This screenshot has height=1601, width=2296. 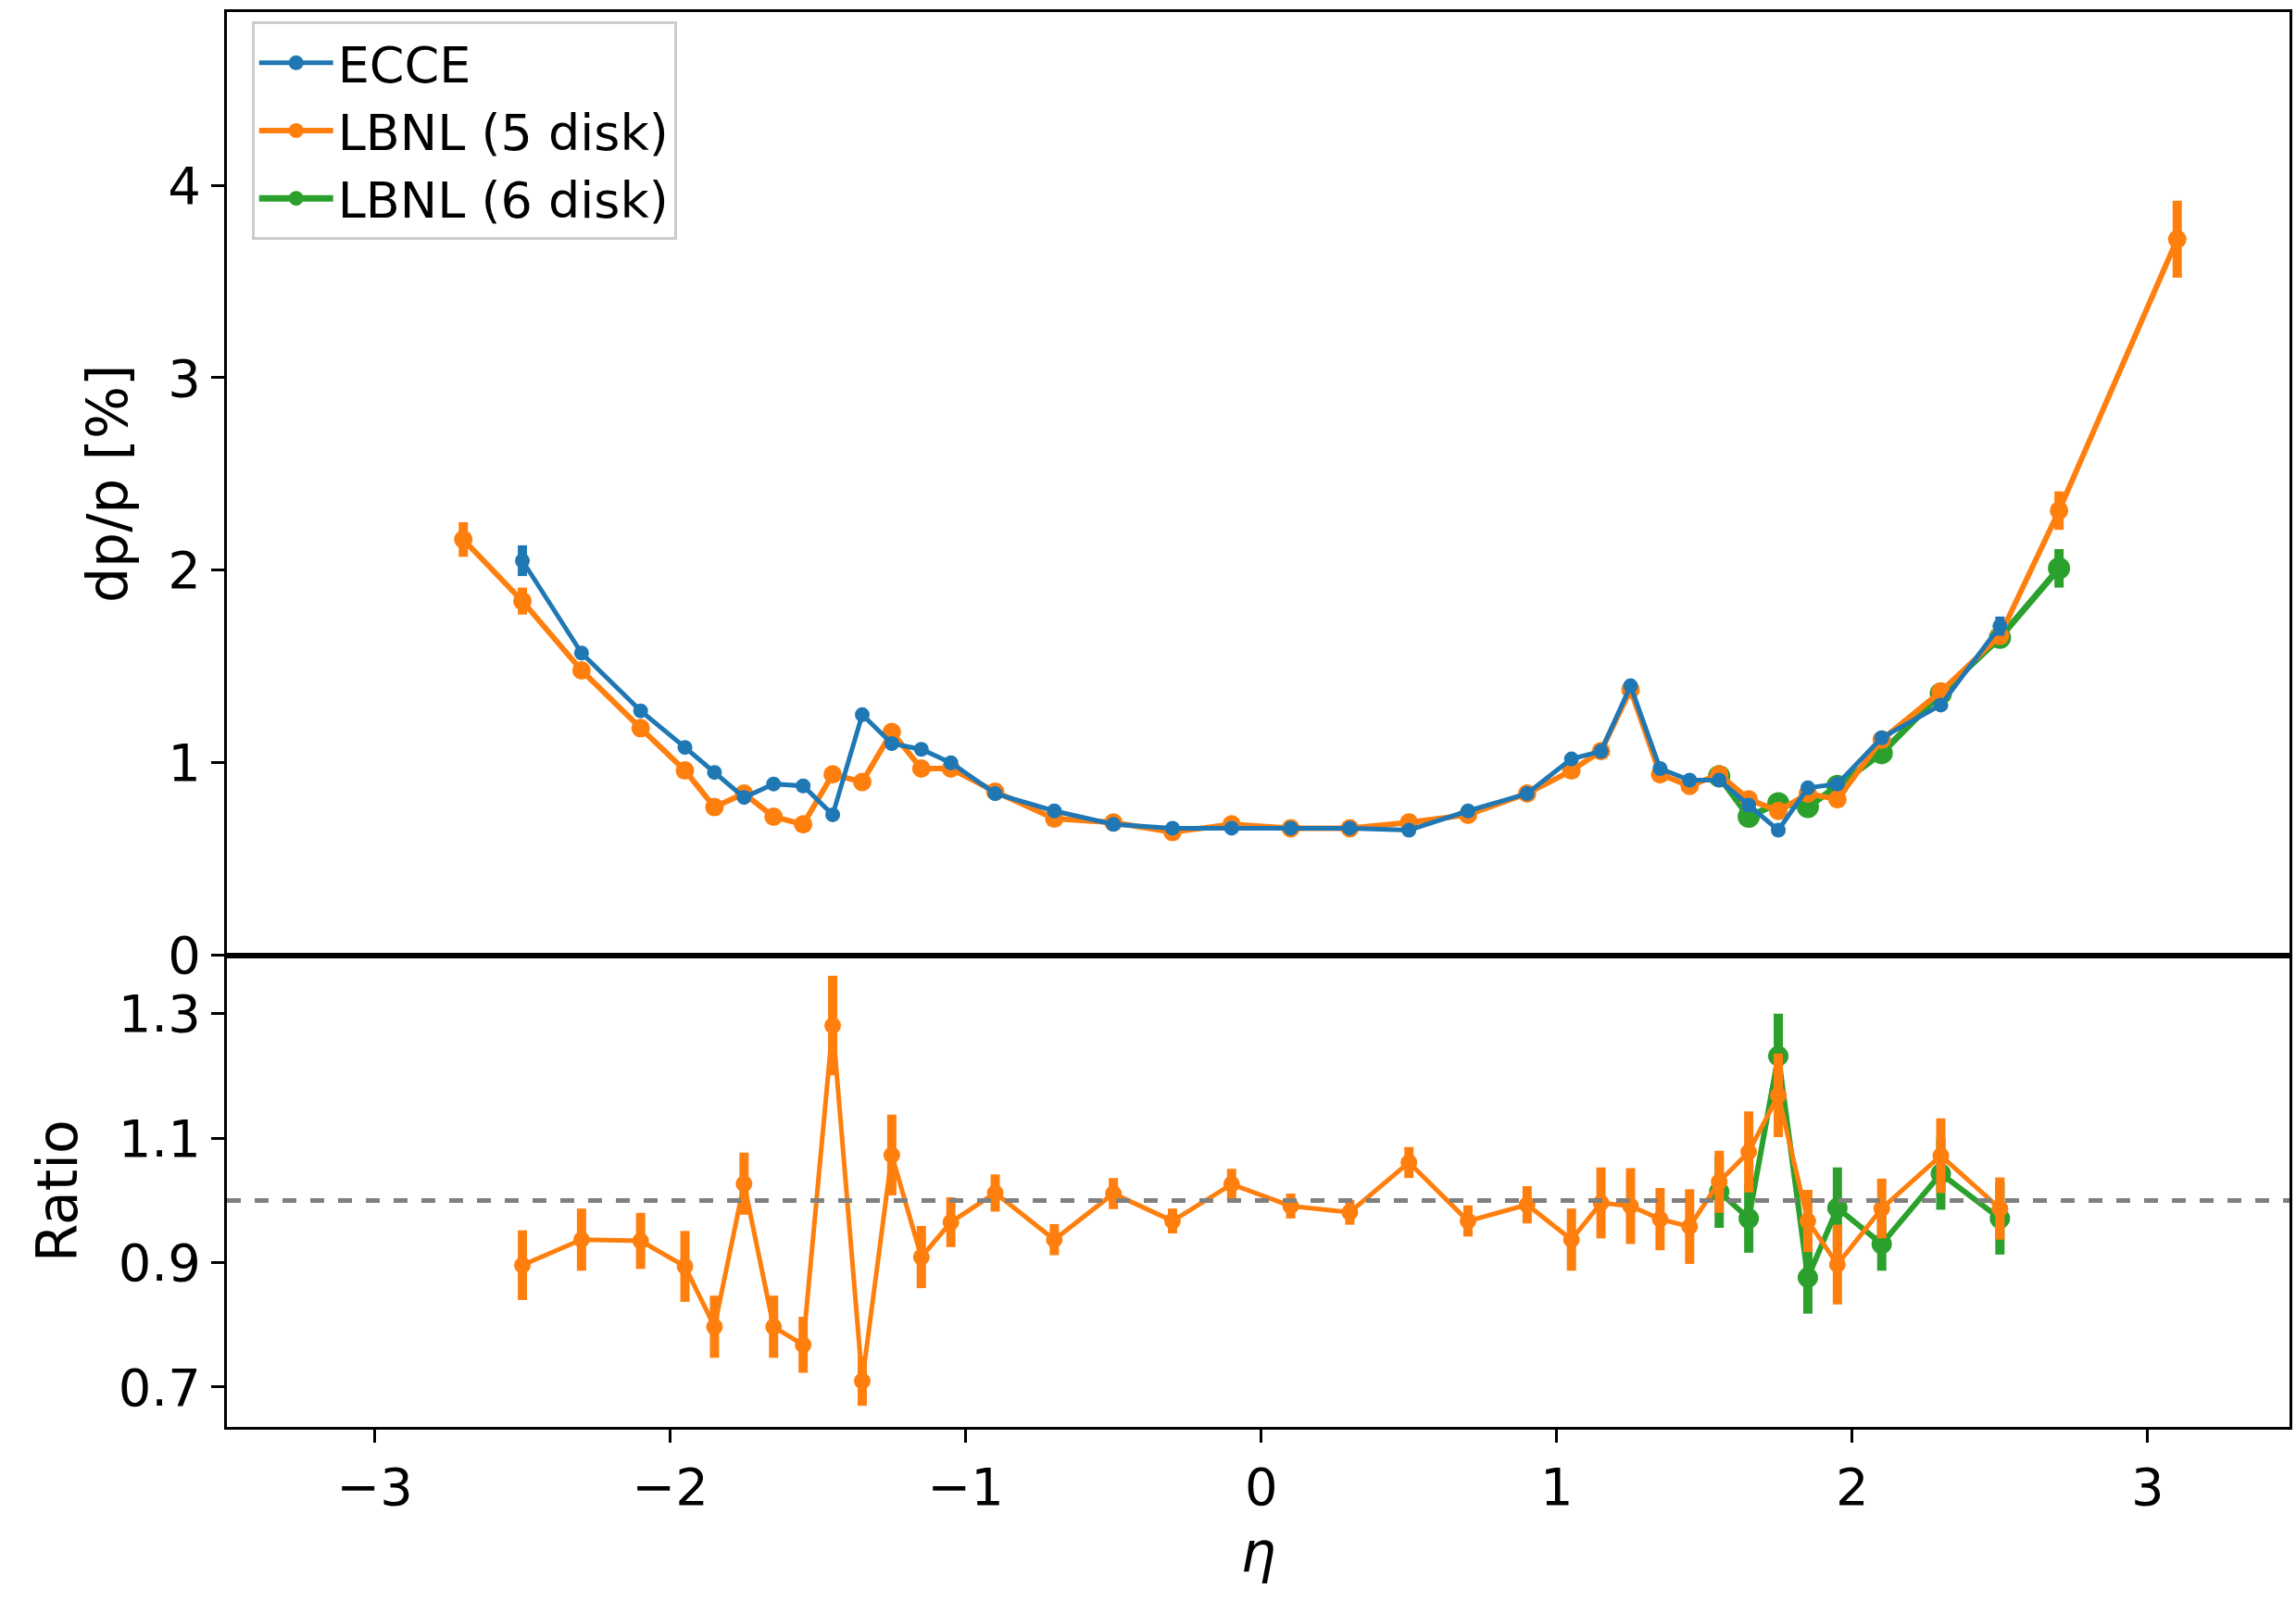 I want to click on x-tick-label: −2, so click(x=670, y=1488).